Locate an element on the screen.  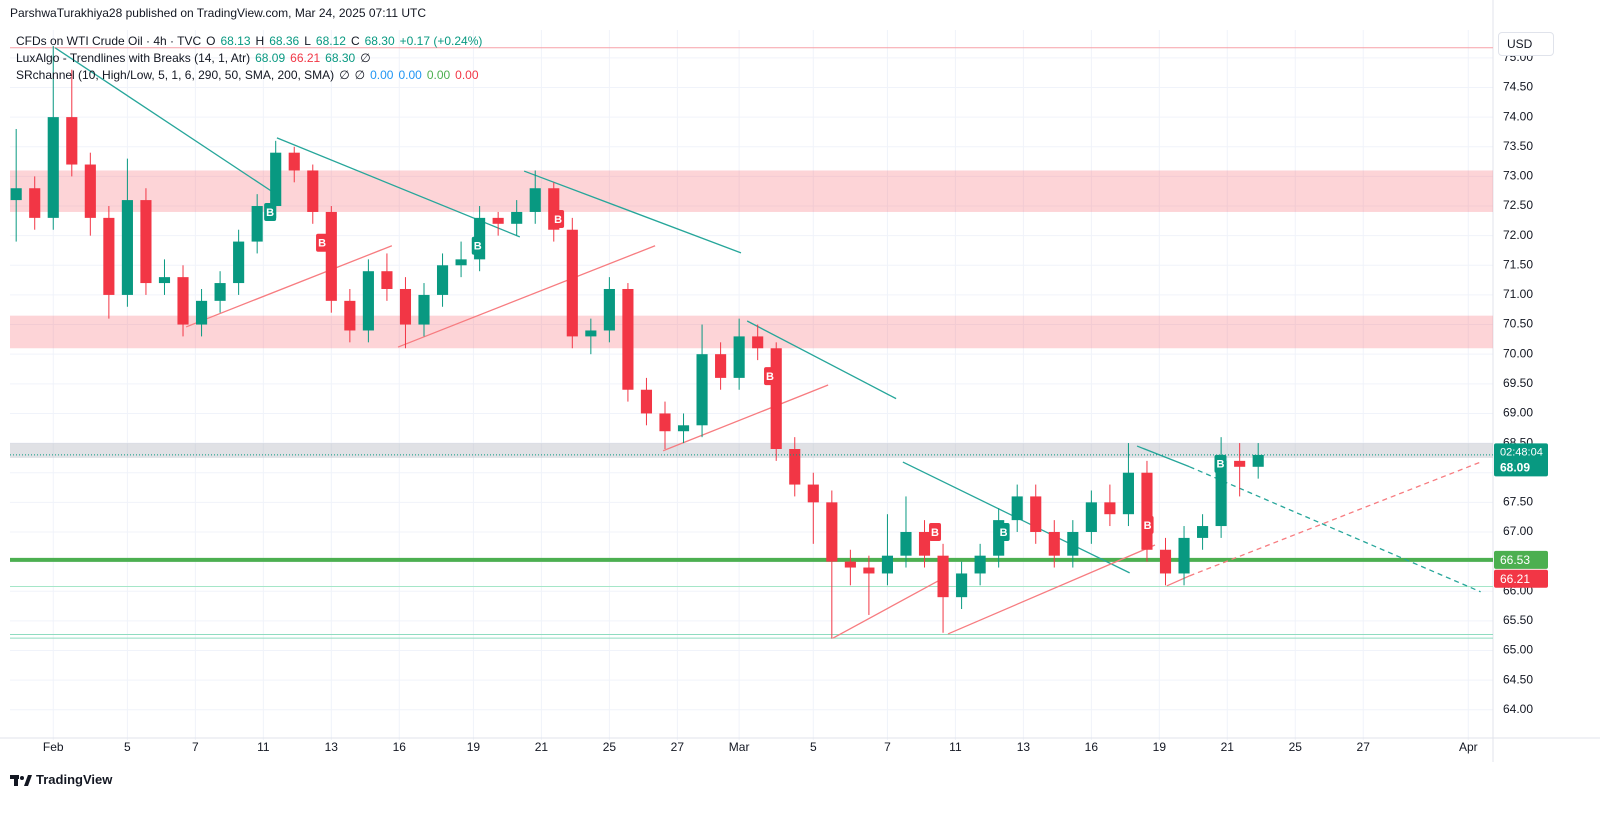
y-tick-label: 65.00 is located at coordinates (1518, 650).